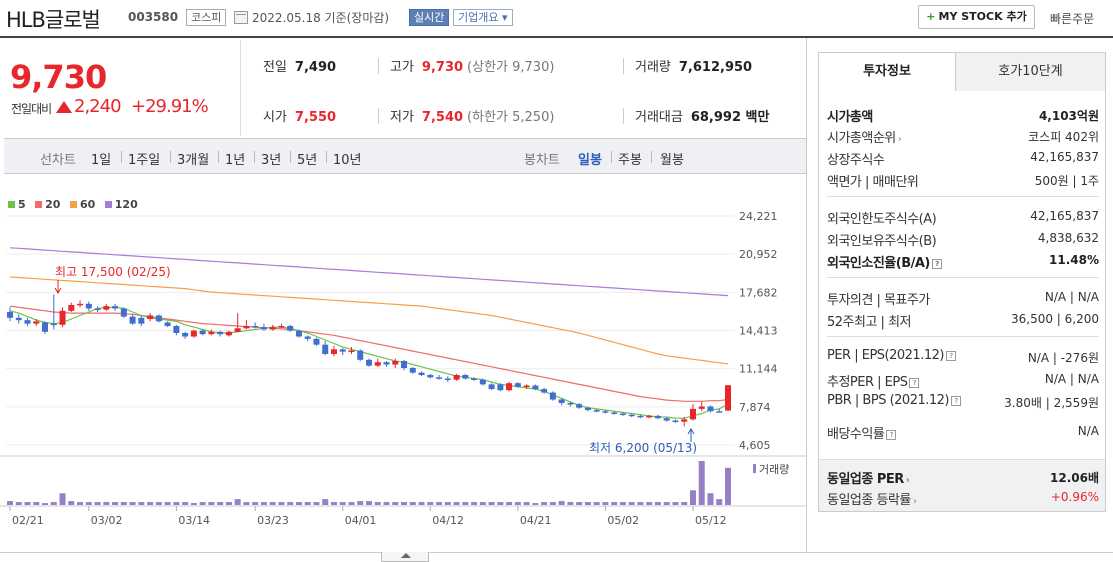 The image size is (1113, 562). I want to click on volume-legend: 거래량, so click(774, 469).